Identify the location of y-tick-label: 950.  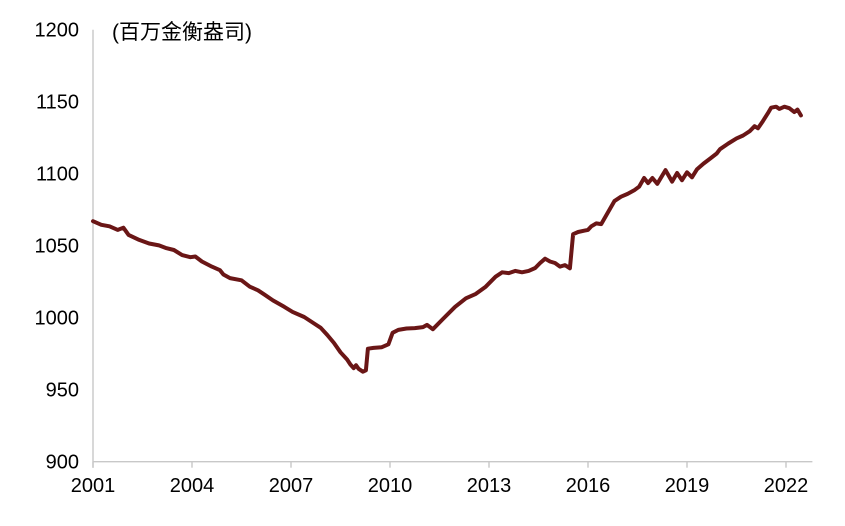
(62, 391).